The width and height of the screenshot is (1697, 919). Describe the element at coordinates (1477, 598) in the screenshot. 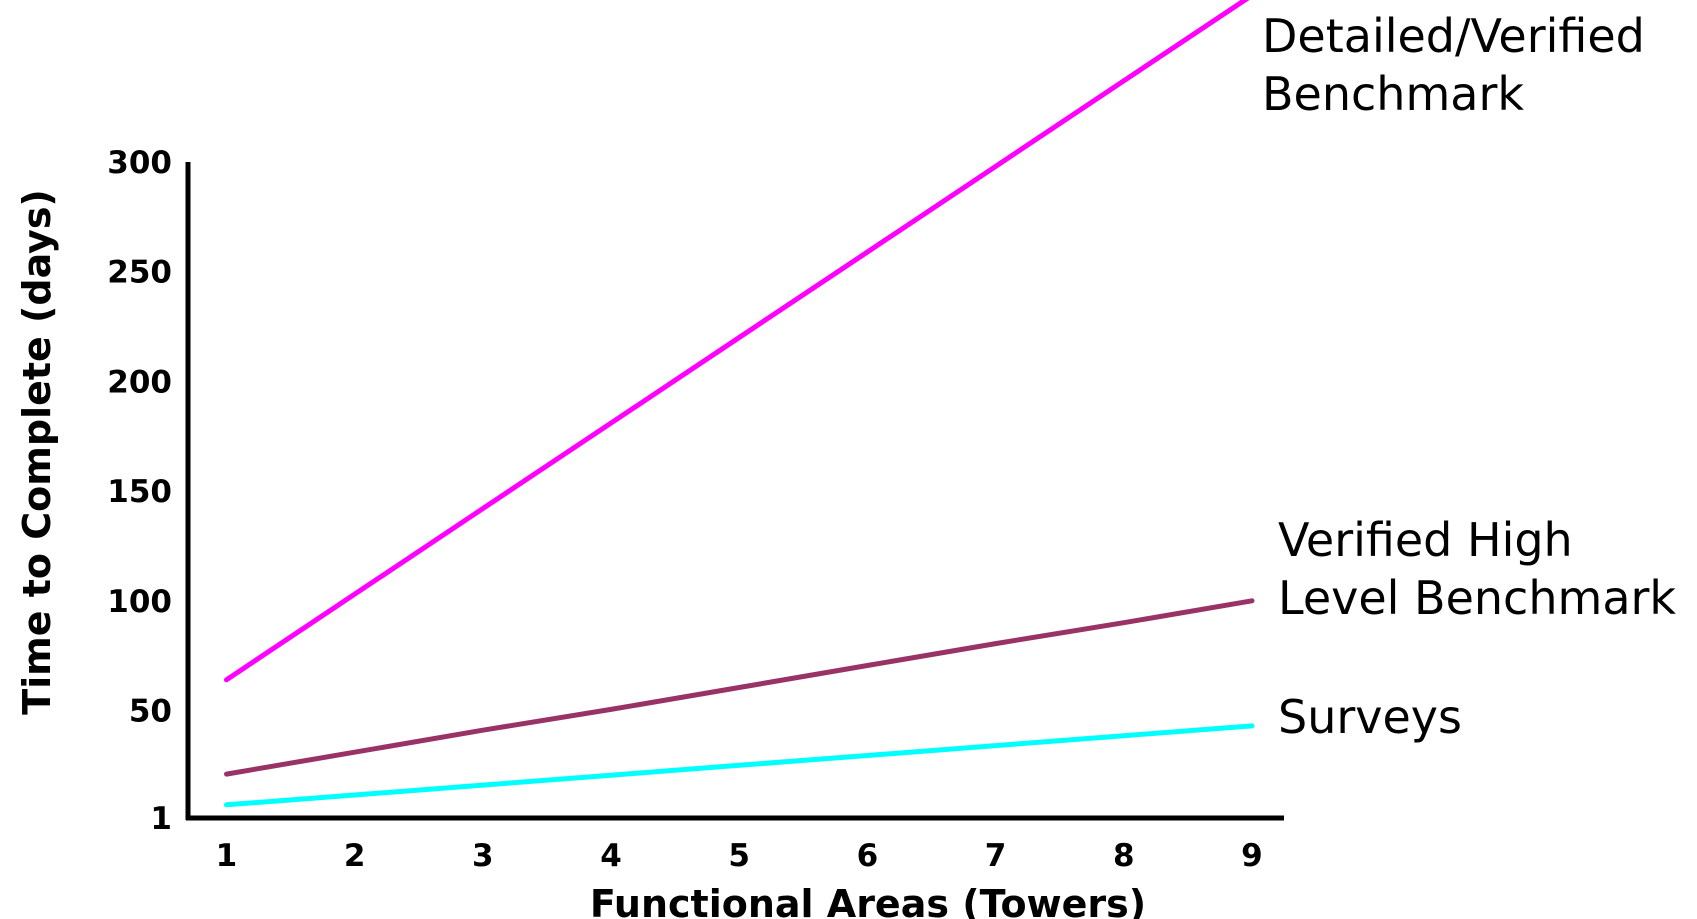

I see `series-label: Level Benchmark` at that location.